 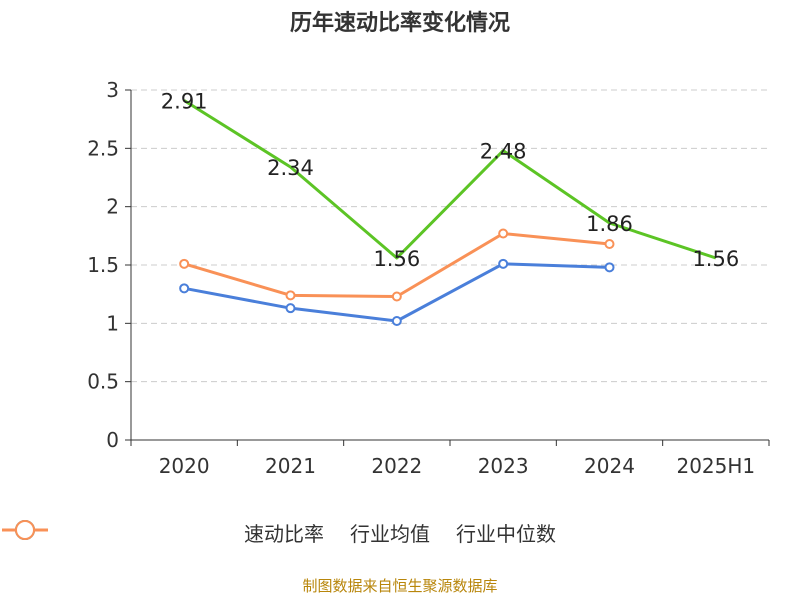 I want to click on y-tick-label: 1.5, so click(x=103, y=265).